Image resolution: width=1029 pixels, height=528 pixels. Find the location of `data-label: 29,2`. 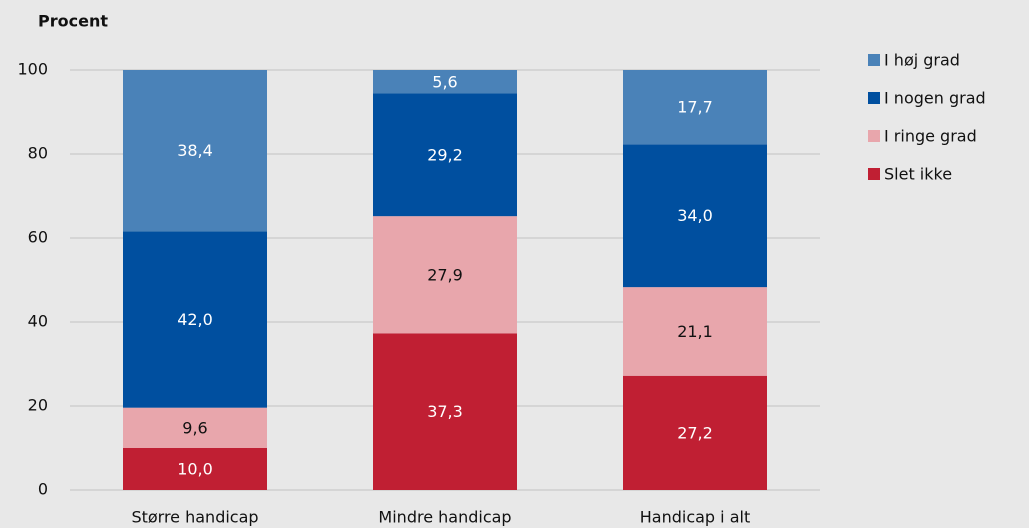

data-label: 29,2 is located at coordinates (445, 154).